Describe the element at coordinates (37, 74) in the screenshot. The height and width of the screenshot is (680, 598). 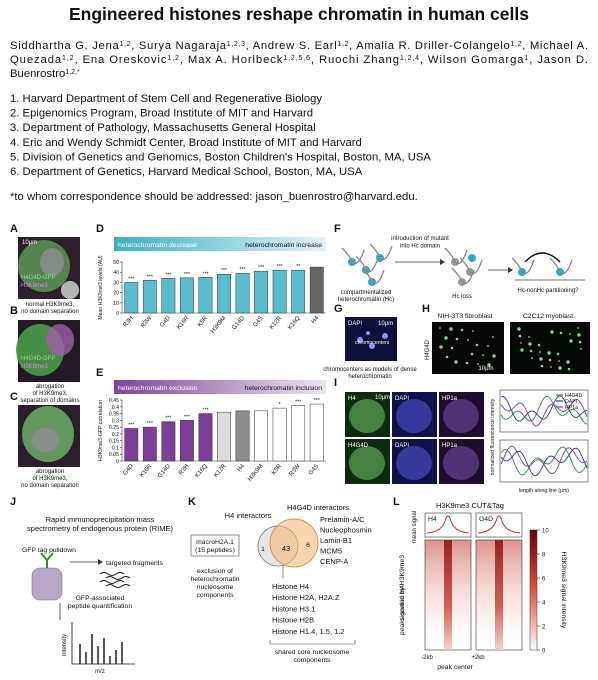
I see `author-name: Buenrostro` at that location.